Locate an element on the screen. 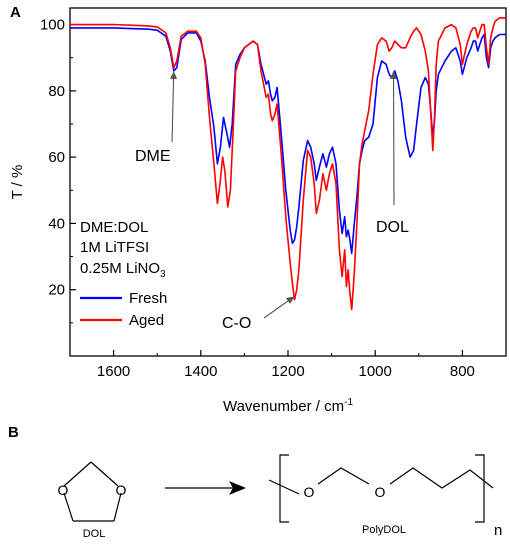 This screenshot has height=548, width=510. legend: DME:DOL 1M LiTFSI 0.25M LiNO3 Fresh Aged is located at coordinates (123, 274).